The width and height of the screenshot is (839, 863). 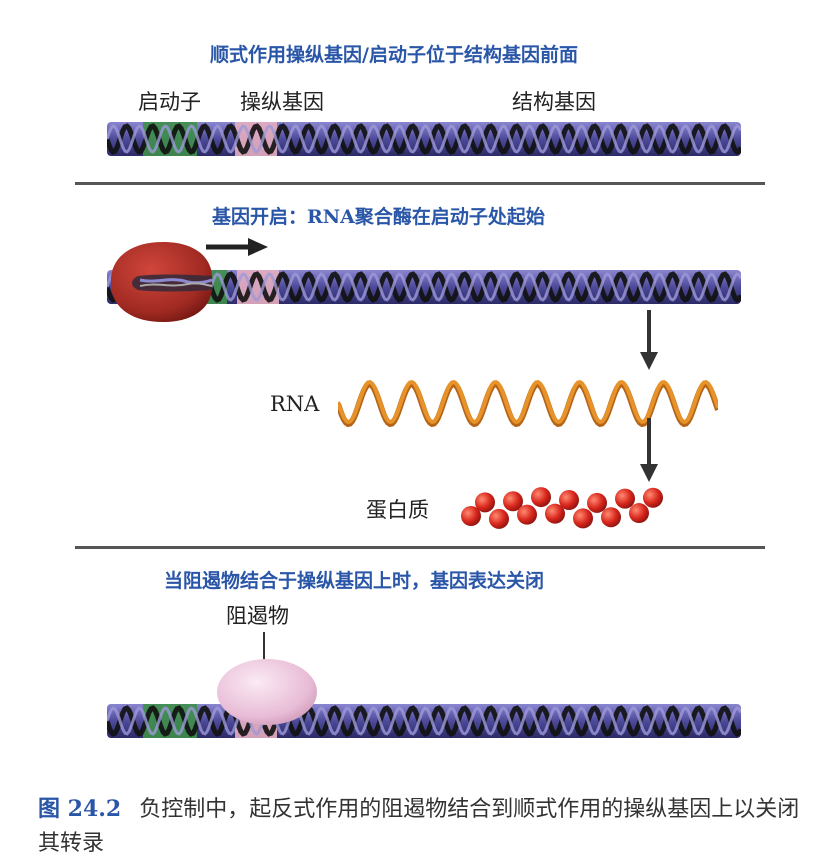 What do you see at coordinates (394, 55) in the screenshot?
I see `panel1-title: 顺式作用操纵基因/启动子位于结构基因前面` at bounding box center [394, 55].